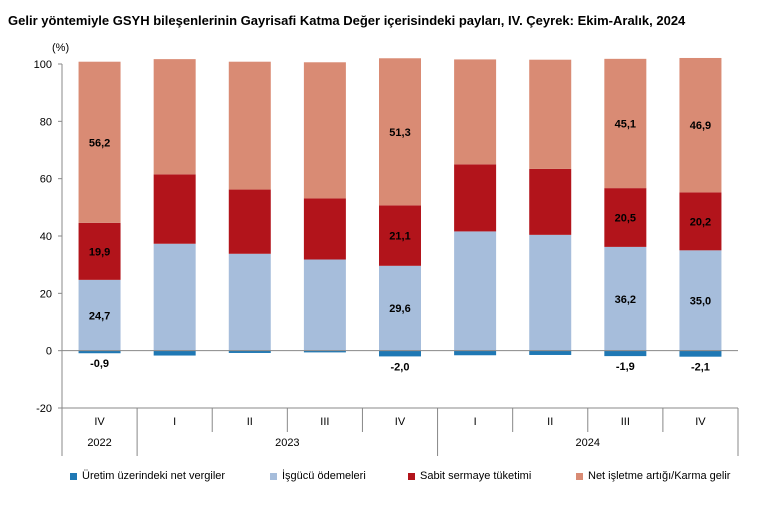 This screenshot has height=506, width=783. Describe the element at coordinates (60, 48) in the screenshot. I see `y-axis-label: (%)` at that location.